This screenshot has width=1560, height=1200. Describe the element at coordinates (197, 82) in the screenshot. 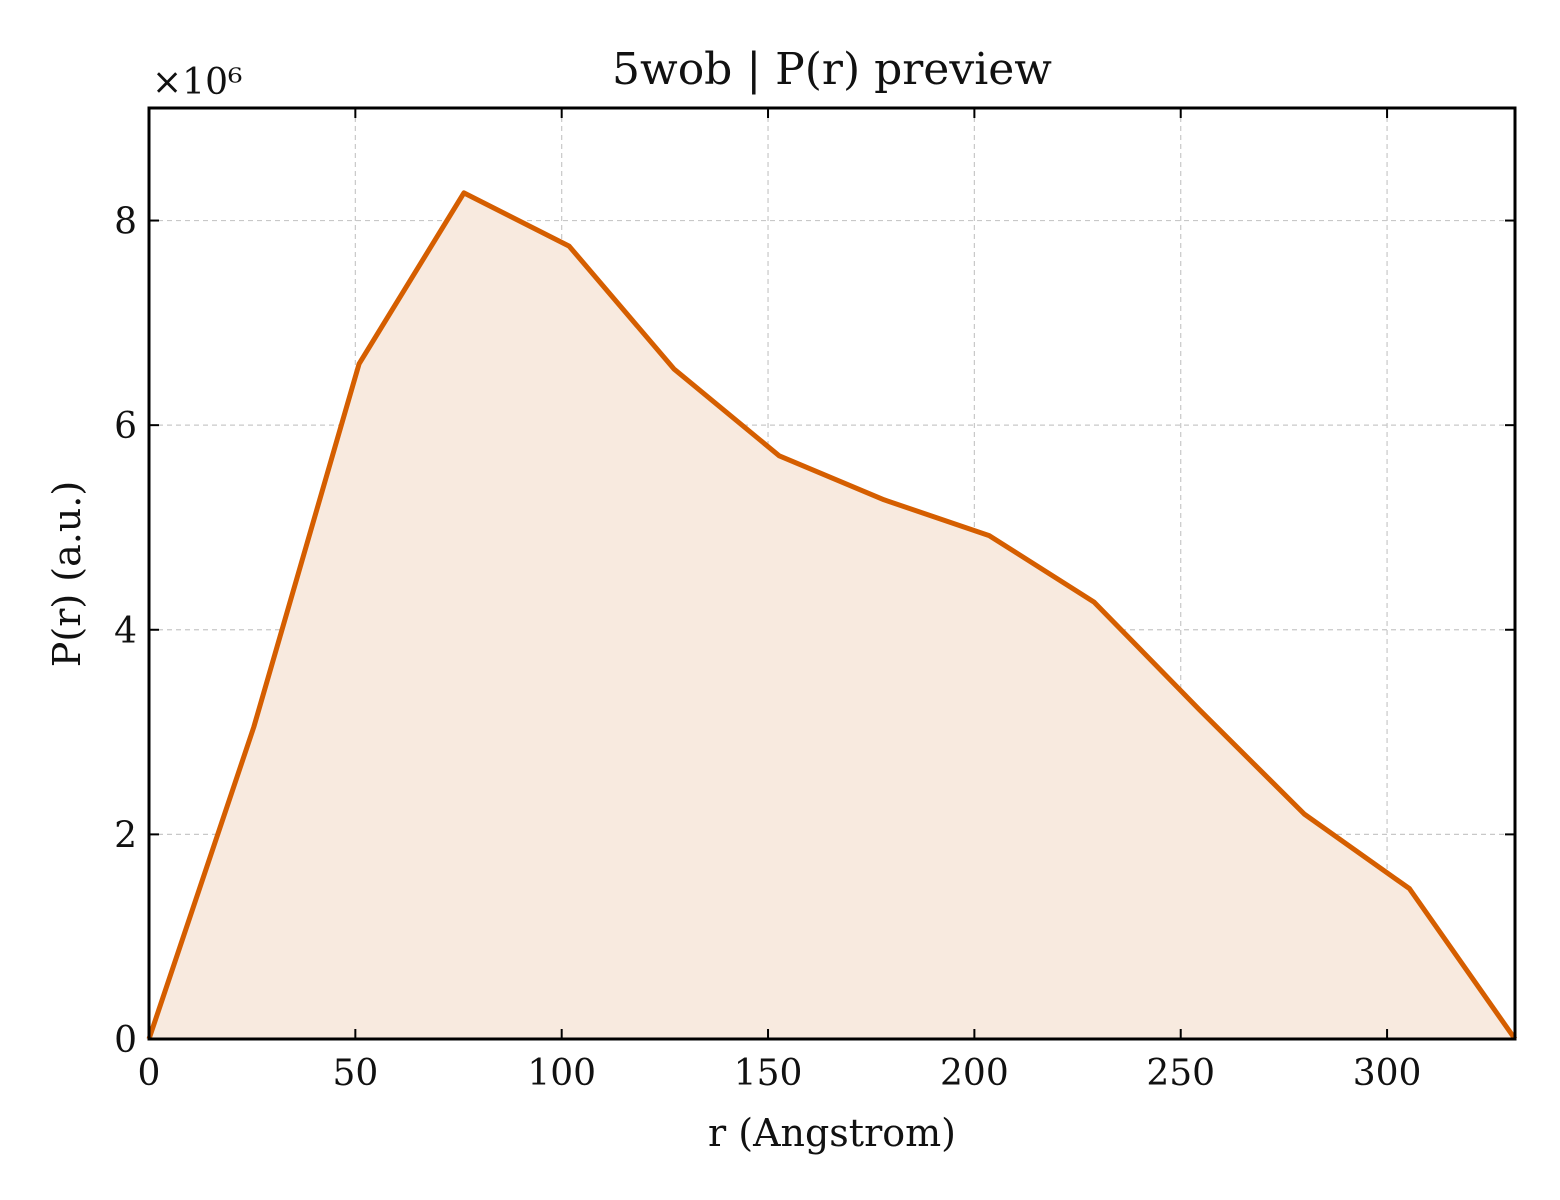

I see `y-axis-multiplier: ×10⁶` at that location.